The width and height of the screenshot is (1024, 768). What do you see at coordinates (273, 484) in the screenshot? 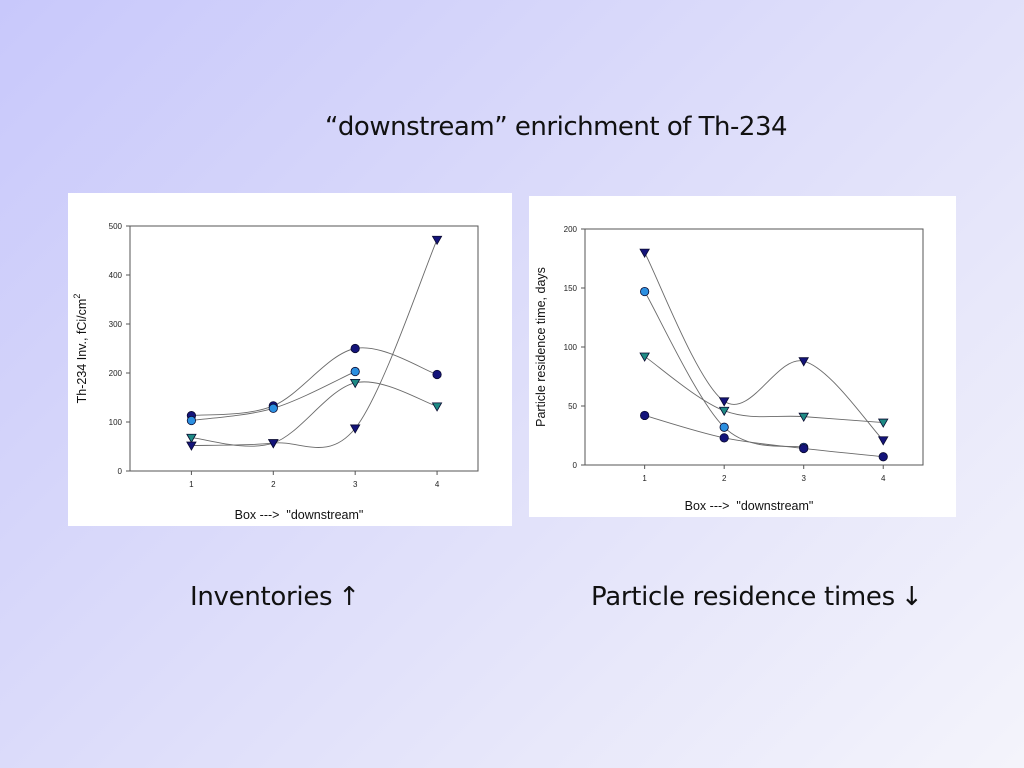
I see `inventory-x-tick-label: 2` at bounding box center [273, 484].